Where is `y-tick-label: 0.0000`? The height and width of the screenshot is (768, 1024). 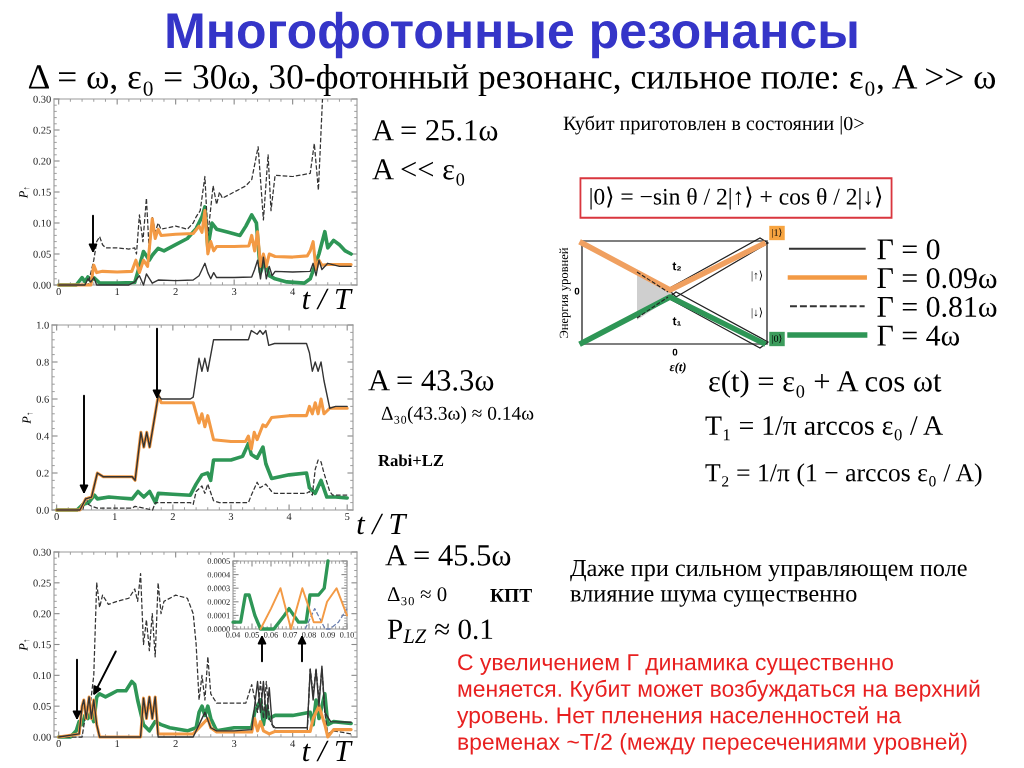 y-tick-label: 0.0000 is located at coordinates (218, 629).